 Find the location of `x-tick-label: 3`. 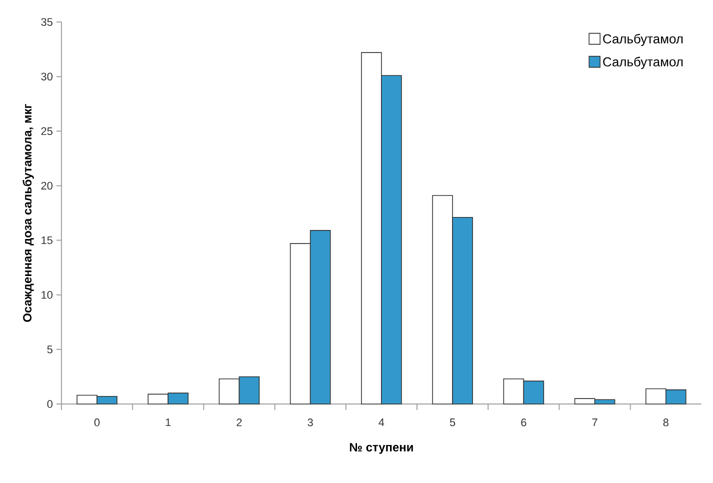

x-tick-label: 3 is located at coordinates (310, 422).